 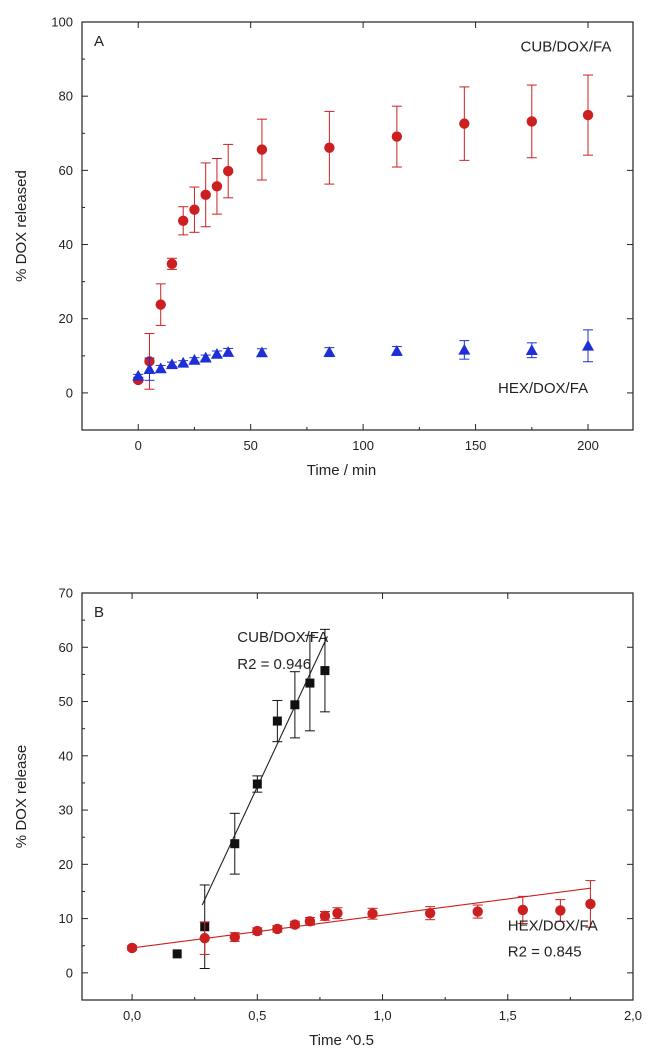 I want to click on panel-a-x-axis-title: Time / min, so click(x=341, y=470).